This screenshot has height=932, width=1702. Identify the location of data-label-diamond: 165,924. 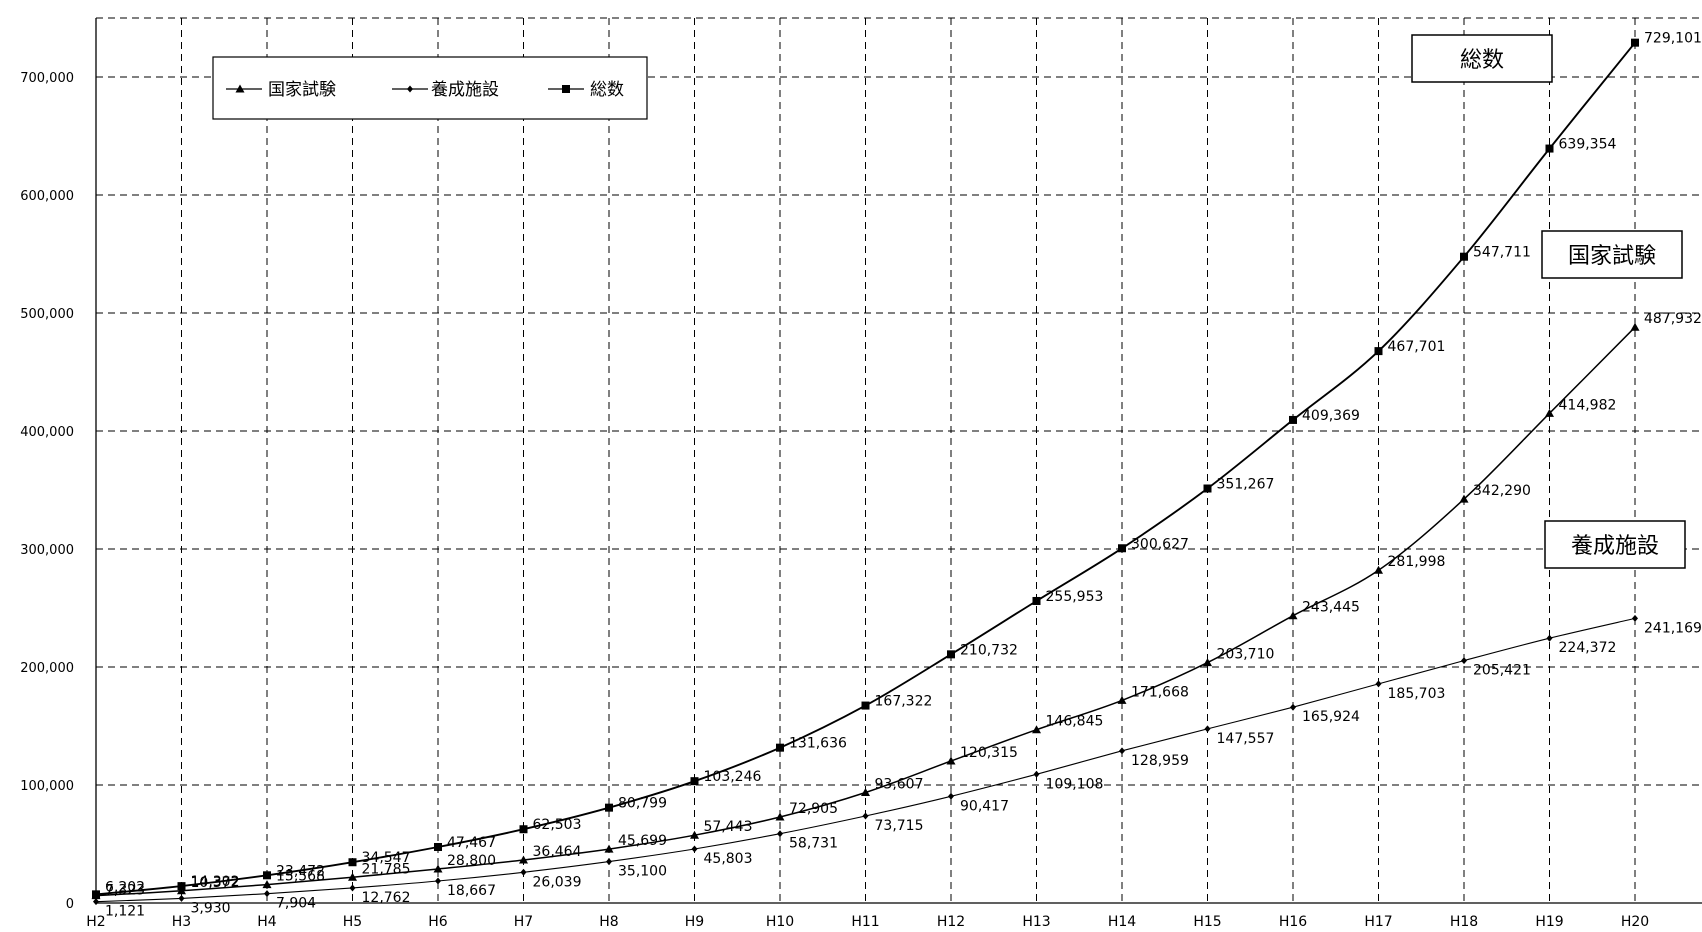
(1331, 717).